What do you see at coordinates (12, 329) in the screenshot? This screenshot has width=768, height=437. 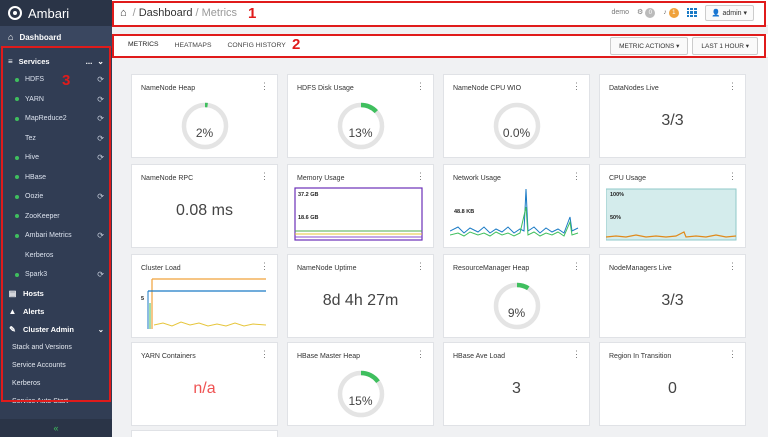 I see `wrench-icon: ✎` at bounding box center [12, 329].